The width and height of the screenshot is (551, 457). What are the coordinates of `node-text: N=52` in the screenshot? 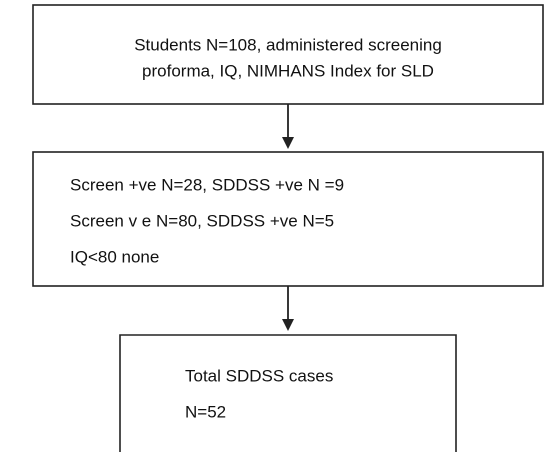 It's located at (205, 411).